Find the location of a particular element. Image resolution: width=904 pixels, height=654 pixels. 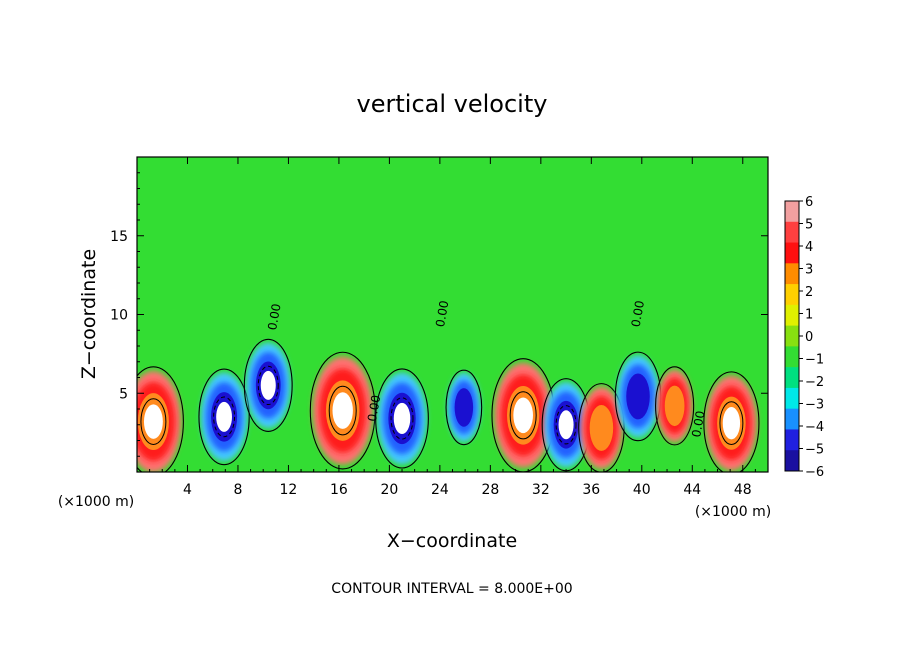

x-unit-right: (×1000 m) is located at coordinates (733, 512).